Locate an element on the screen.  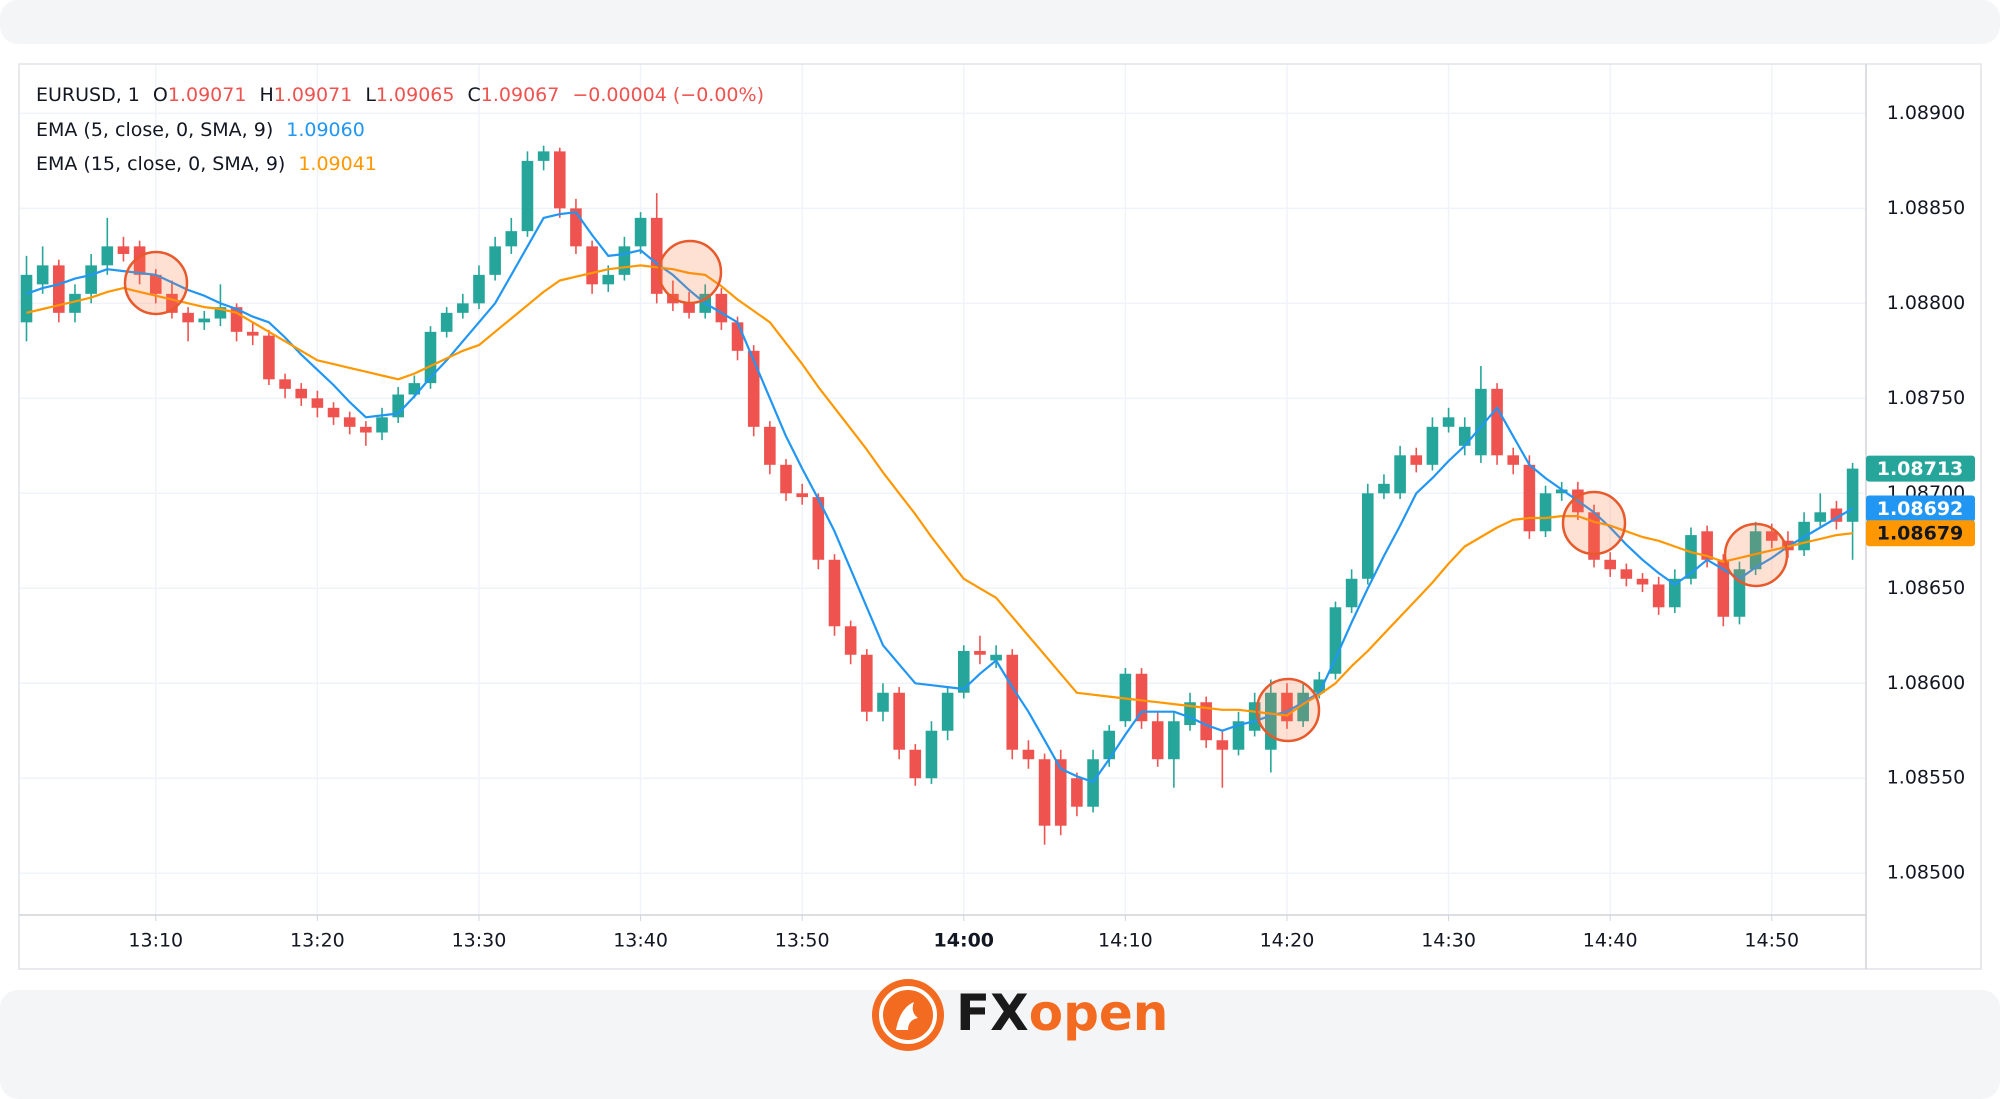
legend-value: 1.09041 is located at coordinates (337, 164).